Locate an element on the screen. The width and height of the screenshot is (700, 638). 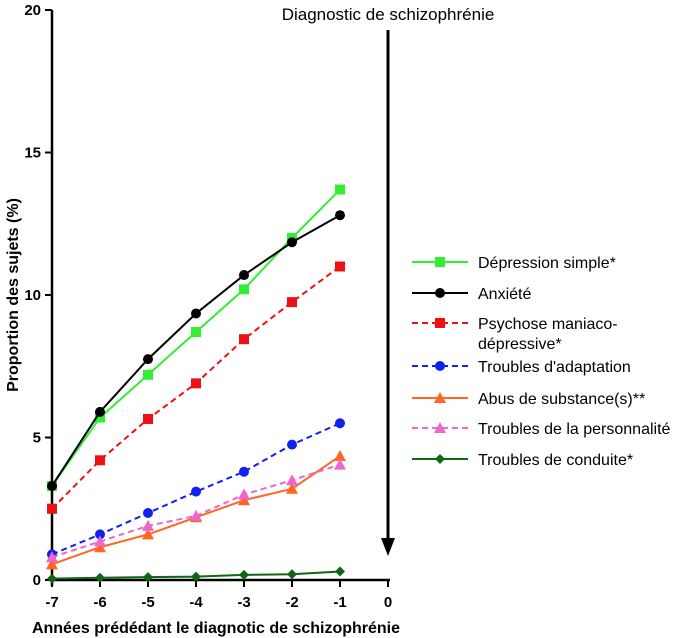
legend-label: Dépression simple* is located at coordinates (547, 263).